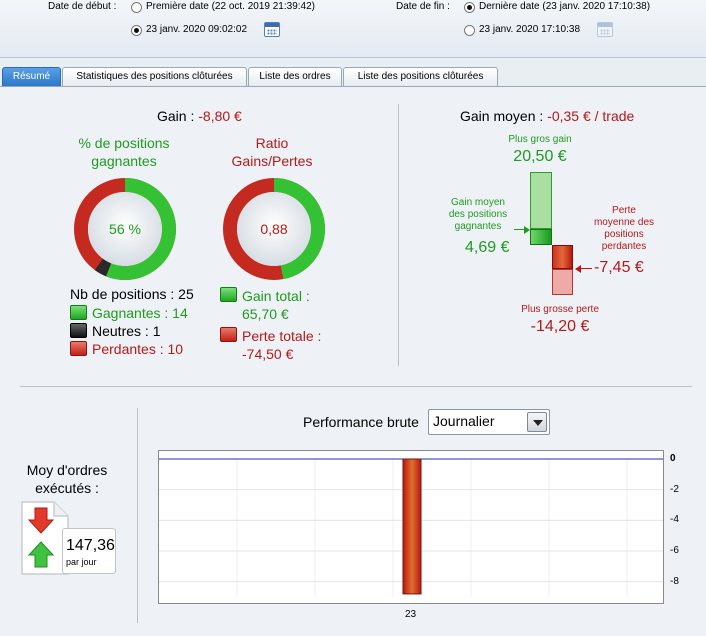 The image size is (706, 636). Describe the element at coordinates (126, 331) in the screenshot. I see `neutral-count: Neutres : 1` at that location.